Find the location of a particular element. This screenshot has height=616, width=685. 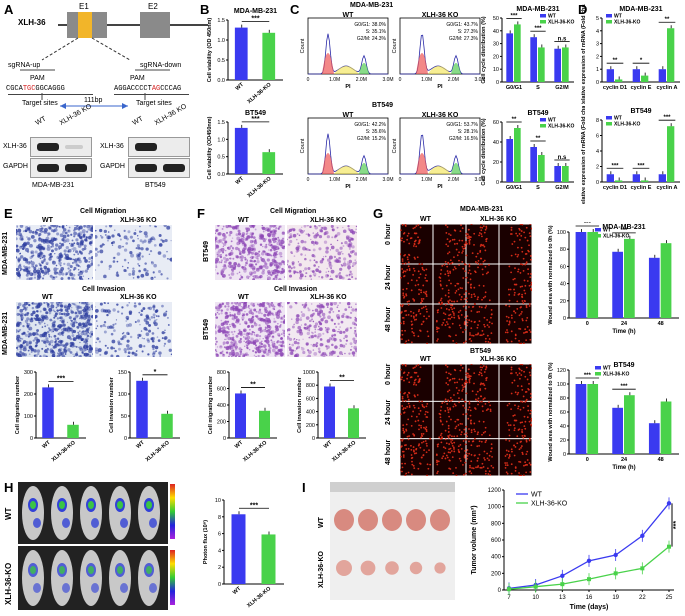

y-axis-label: Tumor volume (mm³) is located at coordinates (474, 539).